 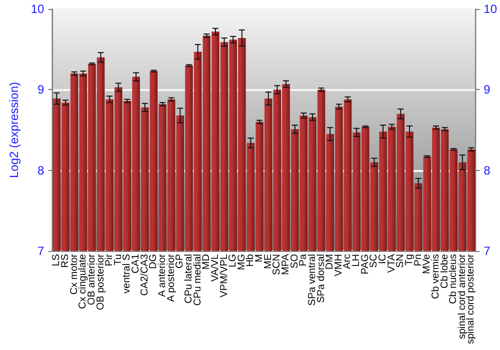 What do you see at coordinates (41, 170) in the screenshot?
I see `y-tick-label: 8` at bounding box center [41, 170].